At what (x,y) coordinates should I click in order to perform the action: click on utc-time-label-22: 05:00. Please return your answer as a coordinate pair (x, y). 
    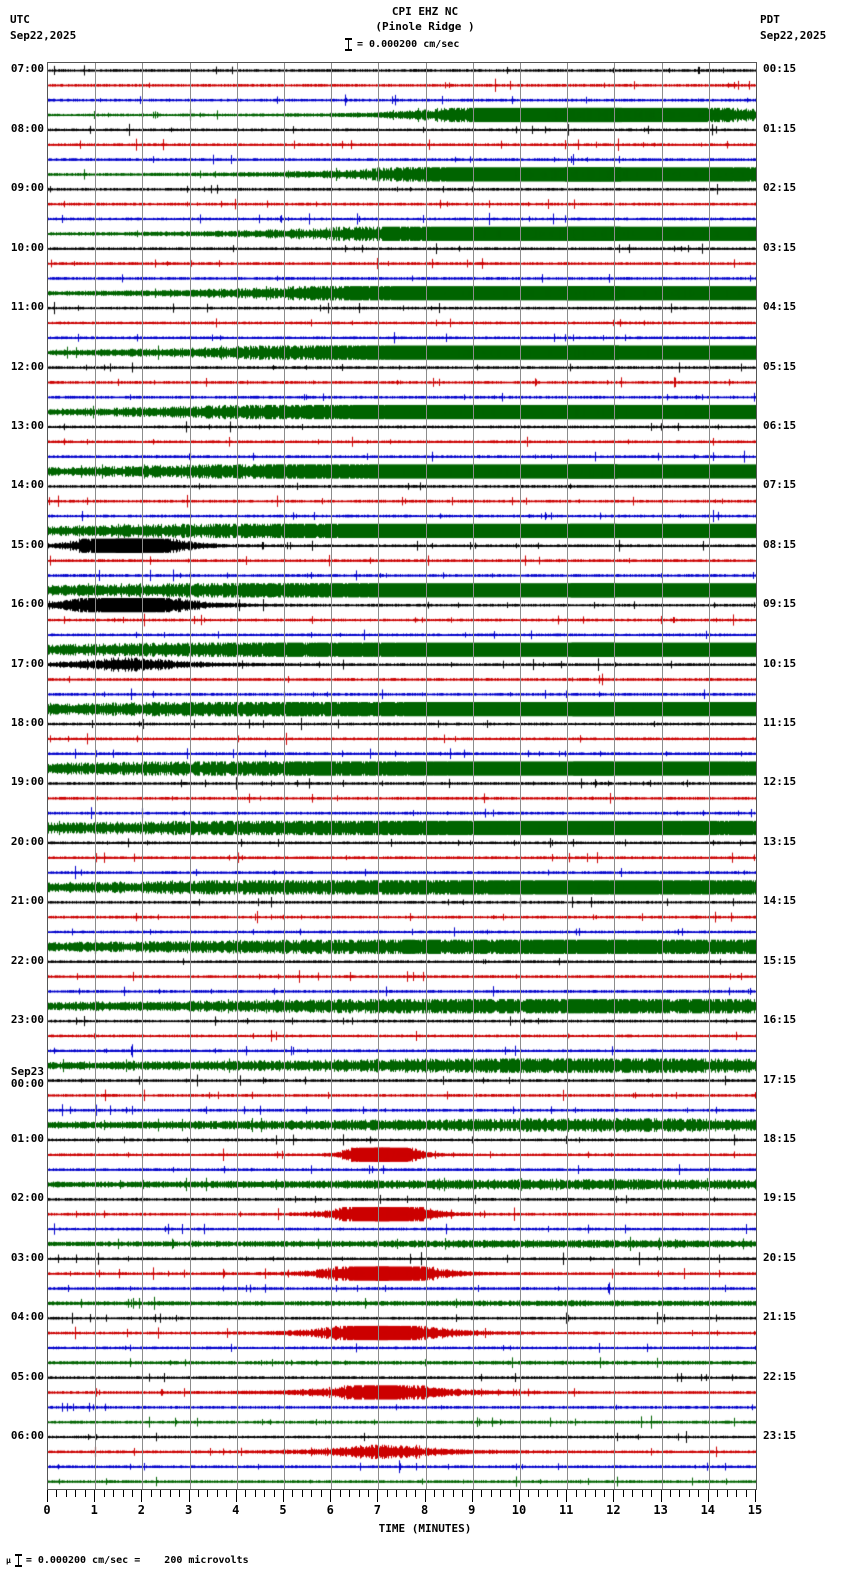
    Looking at the image, I should click on (27, 1376).